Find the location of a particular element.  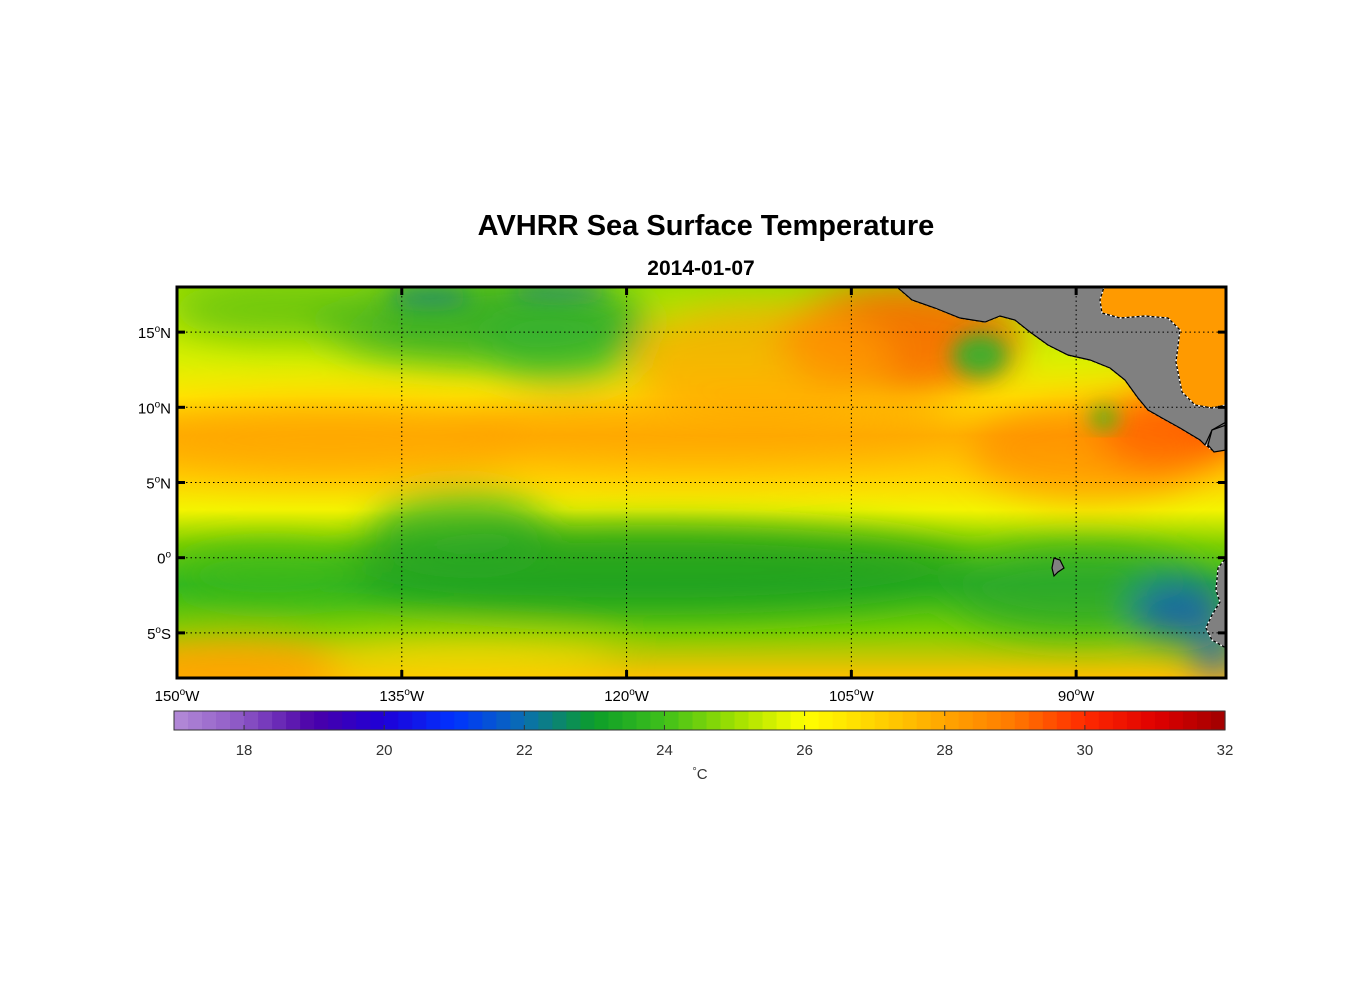

colorbar-ticks: 18 20 22 24 26 28 30 32 is located at coordinates (734, 735).